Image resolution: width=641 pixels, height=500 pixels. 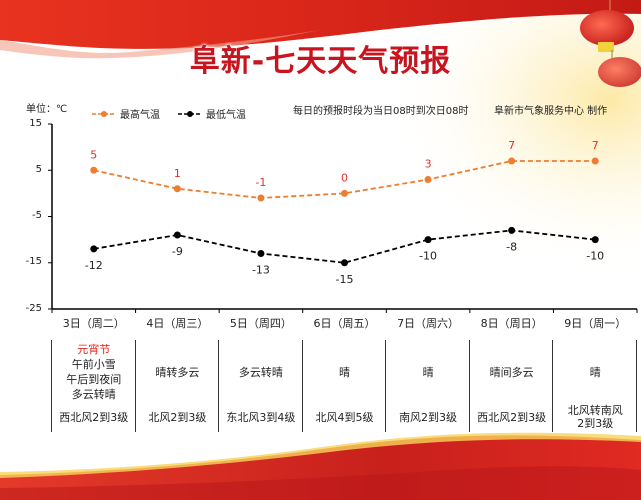 I want to click on wind-line: 北风转南风, so click(x=595, y=410).